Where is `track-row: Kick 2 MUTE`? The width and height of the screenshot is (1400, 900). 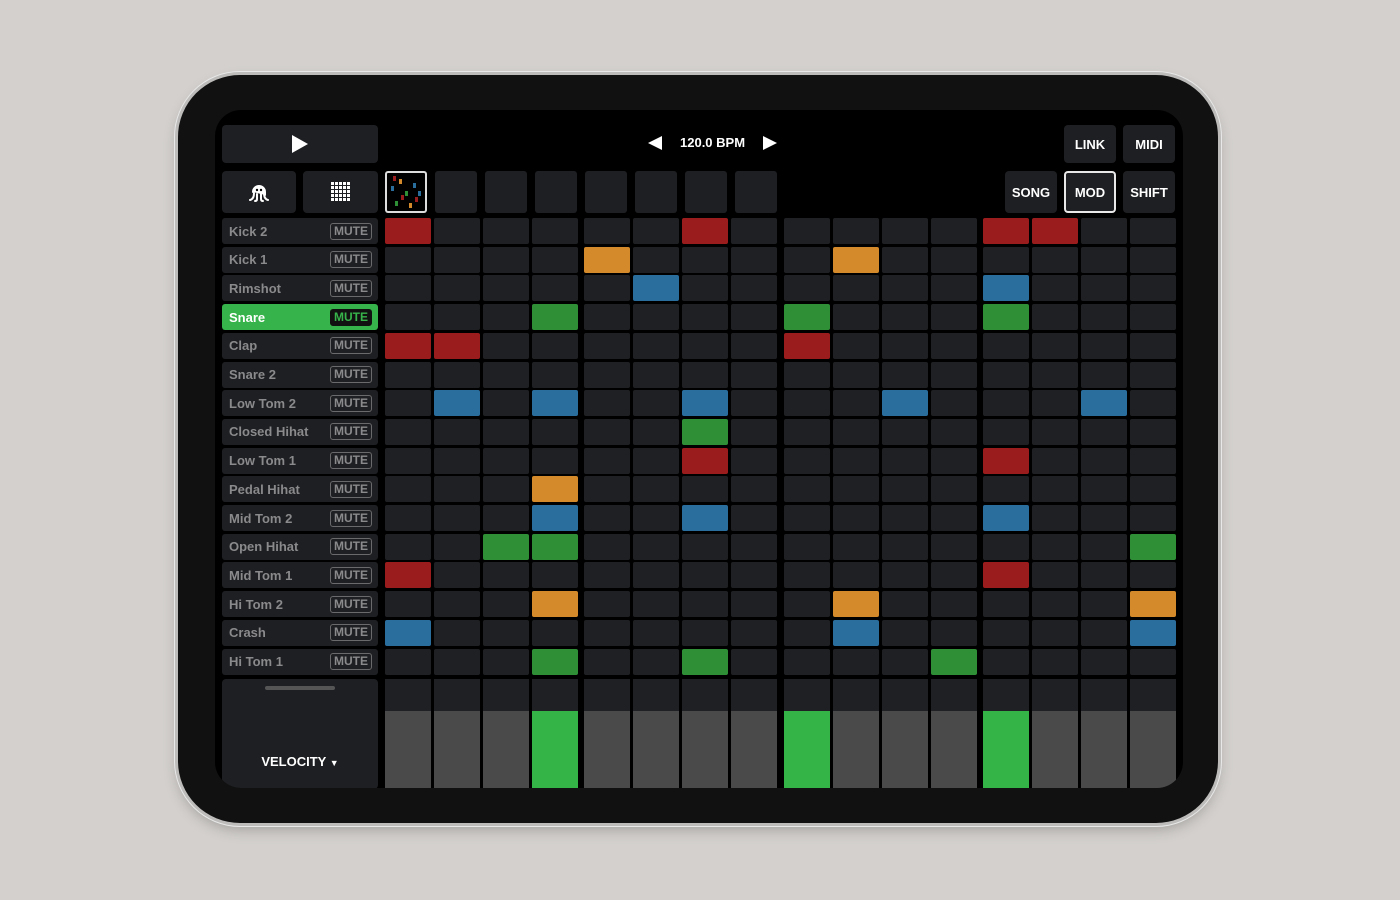
track-row: Kick 2 MUTE is located at coordinates (300, 231).